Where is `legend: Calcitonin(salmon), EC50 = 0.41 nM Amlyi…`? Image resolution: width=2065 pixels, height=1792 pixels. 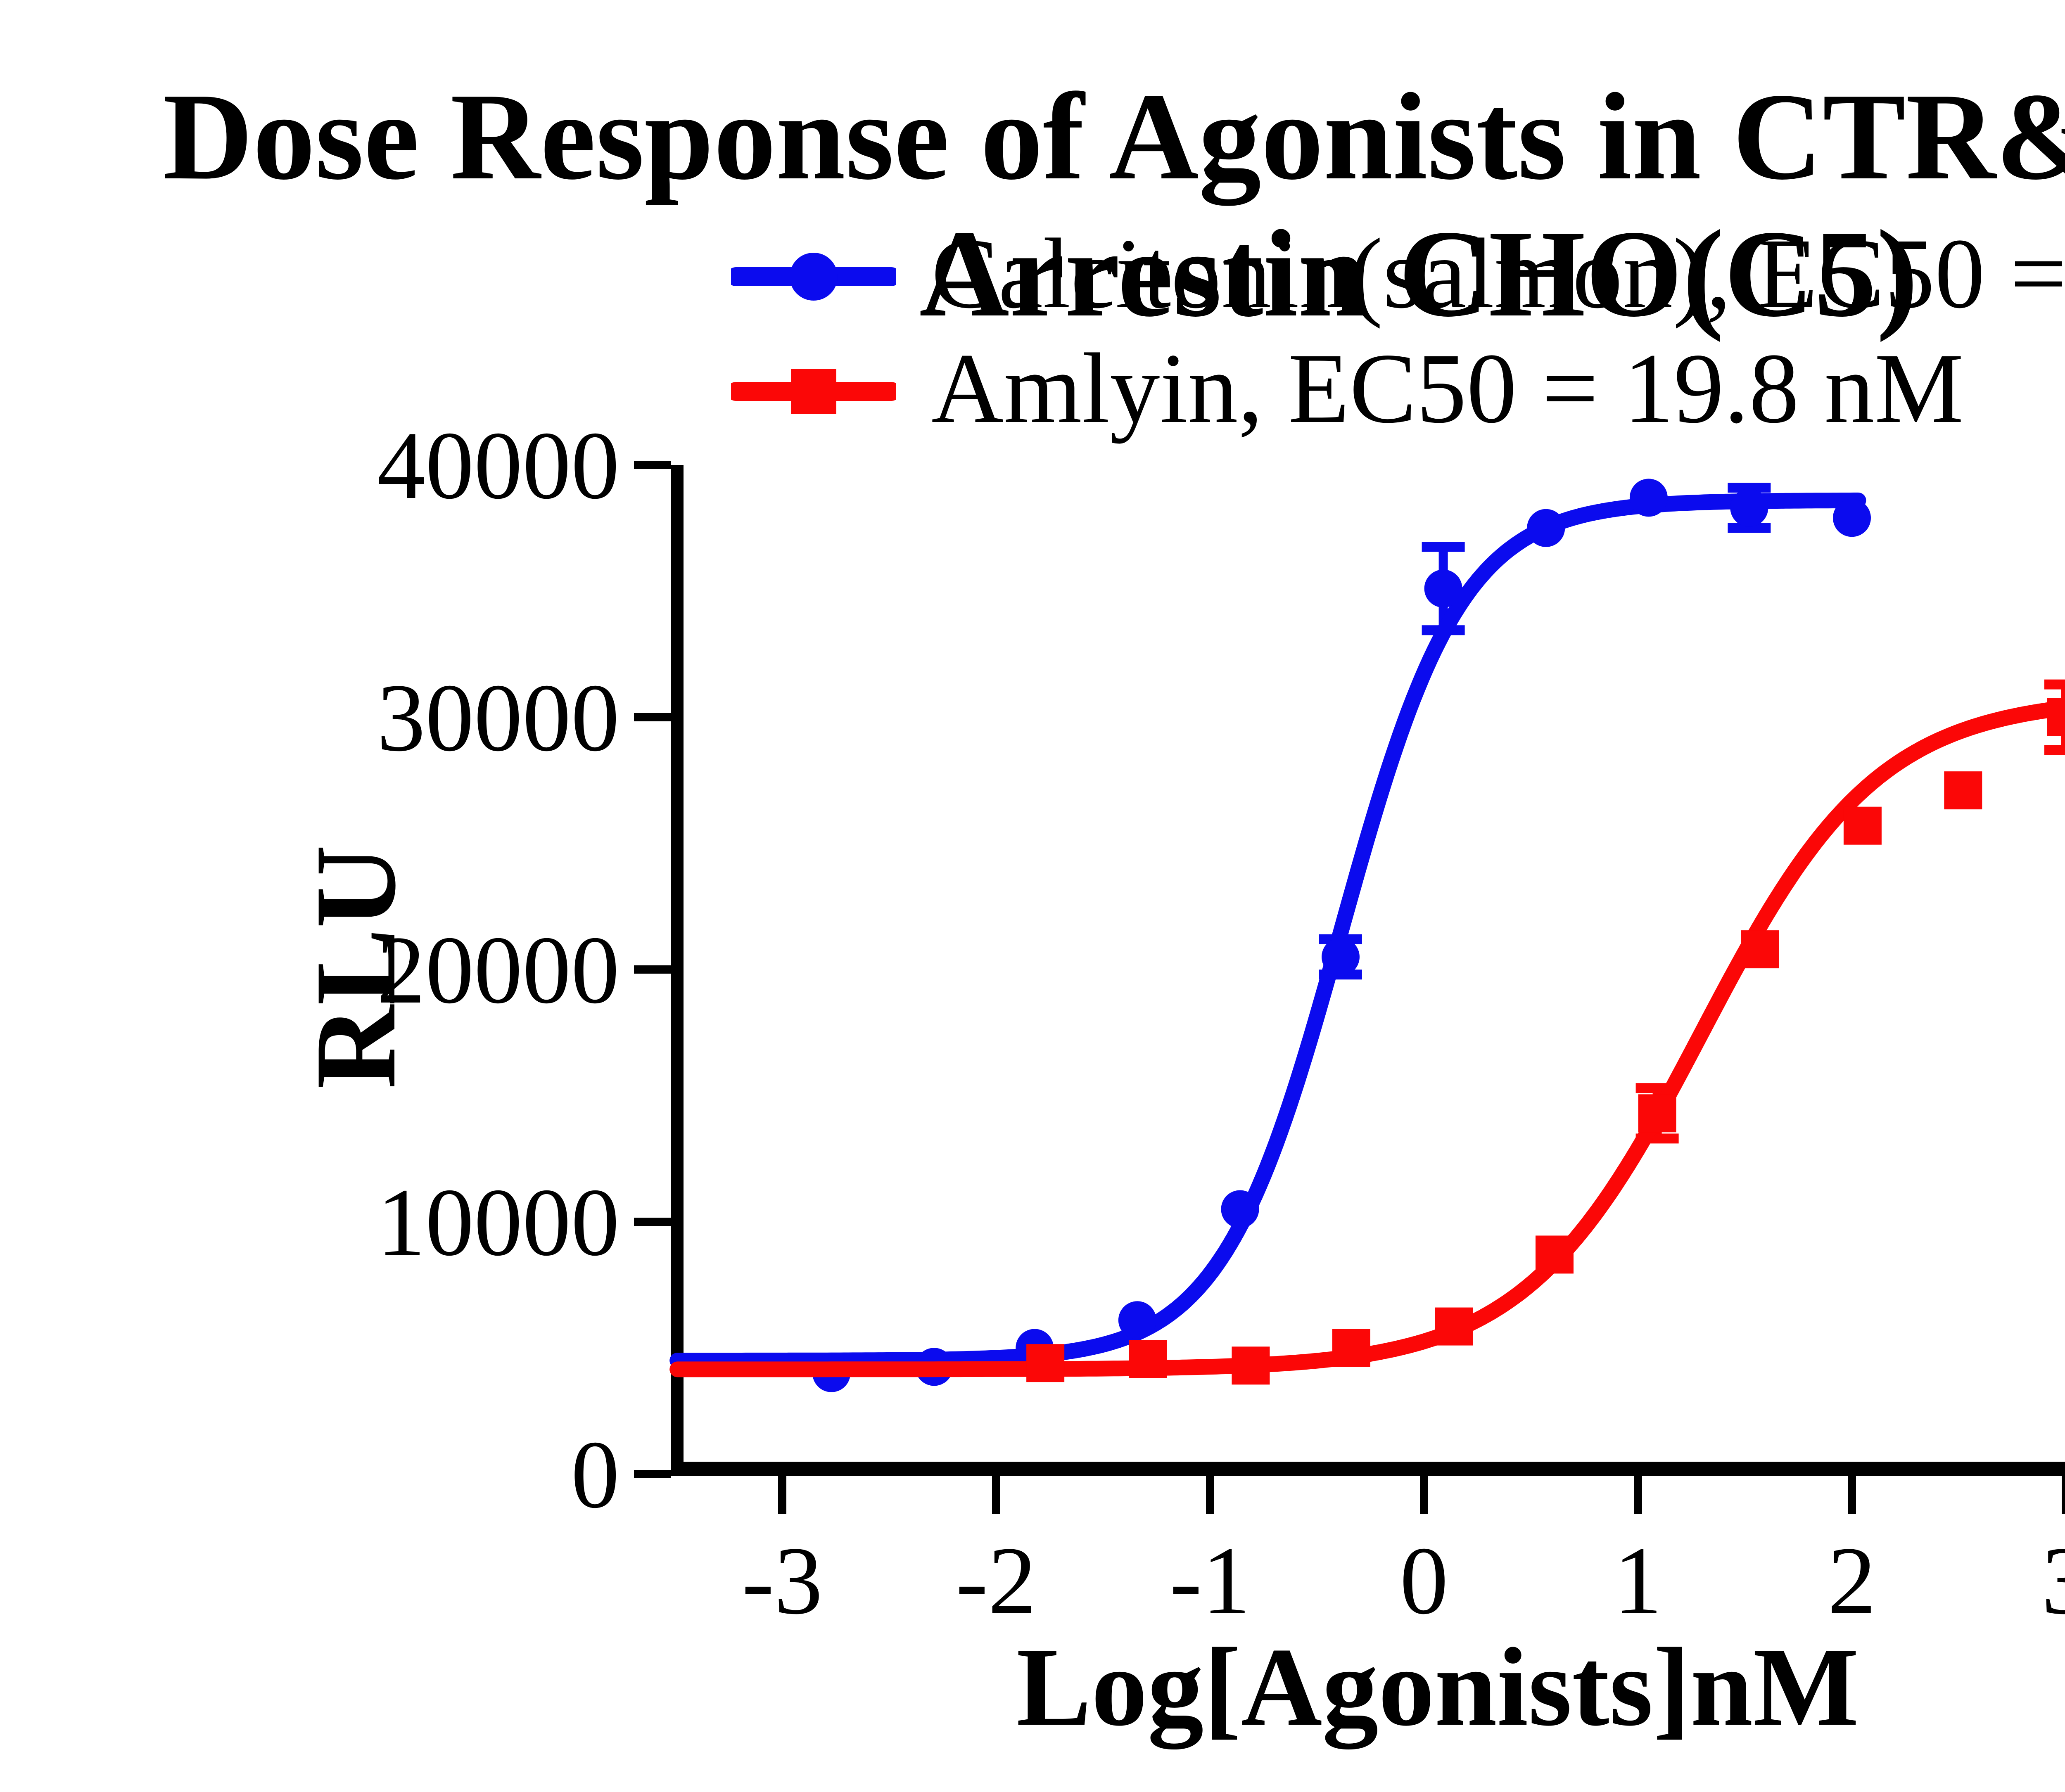
legend: Calcitonin(salmon), EC50 = 0.41 nM Amlyi… is located at coordinates (1398, 330).